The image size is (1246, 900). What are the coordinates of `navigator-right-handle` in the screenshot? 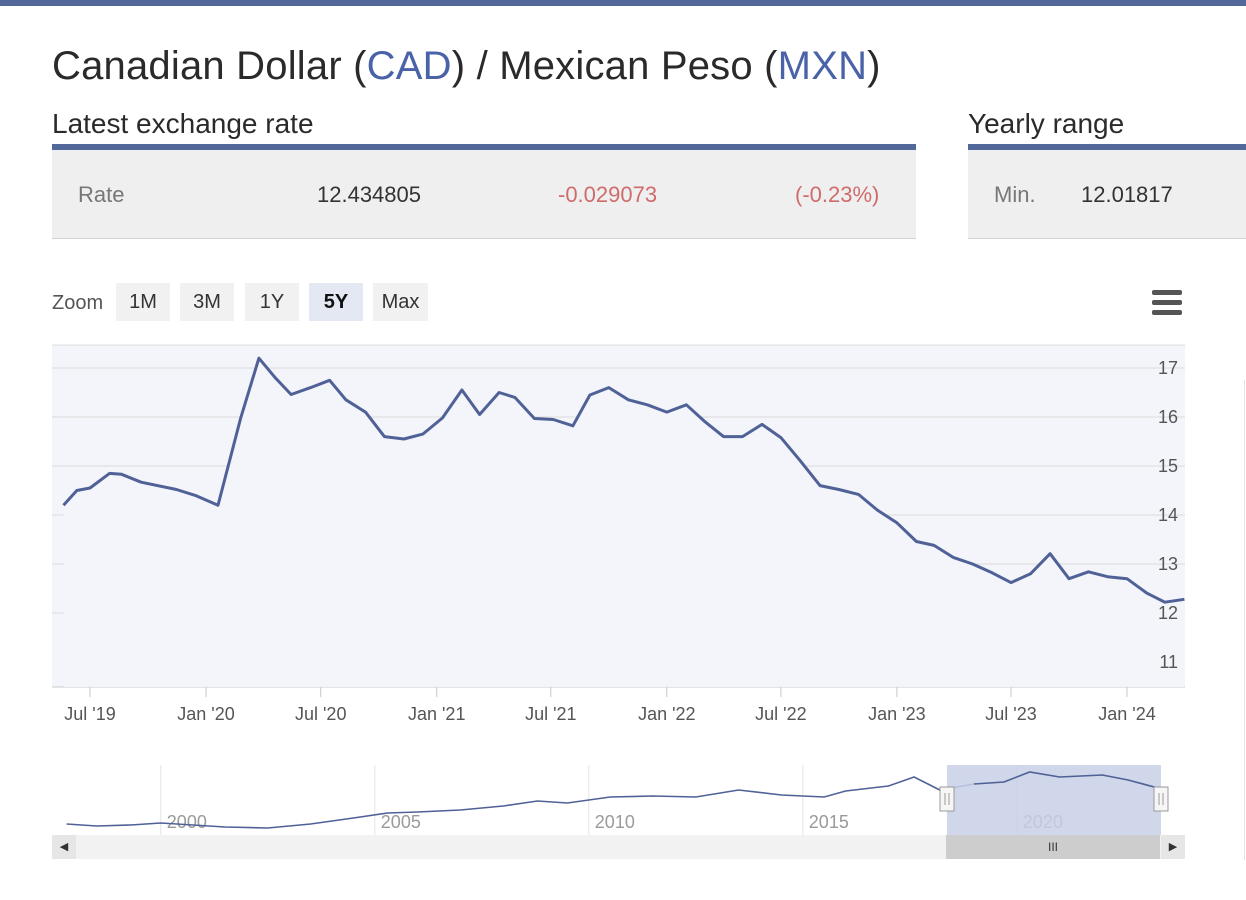 It's located at (1161, 799).